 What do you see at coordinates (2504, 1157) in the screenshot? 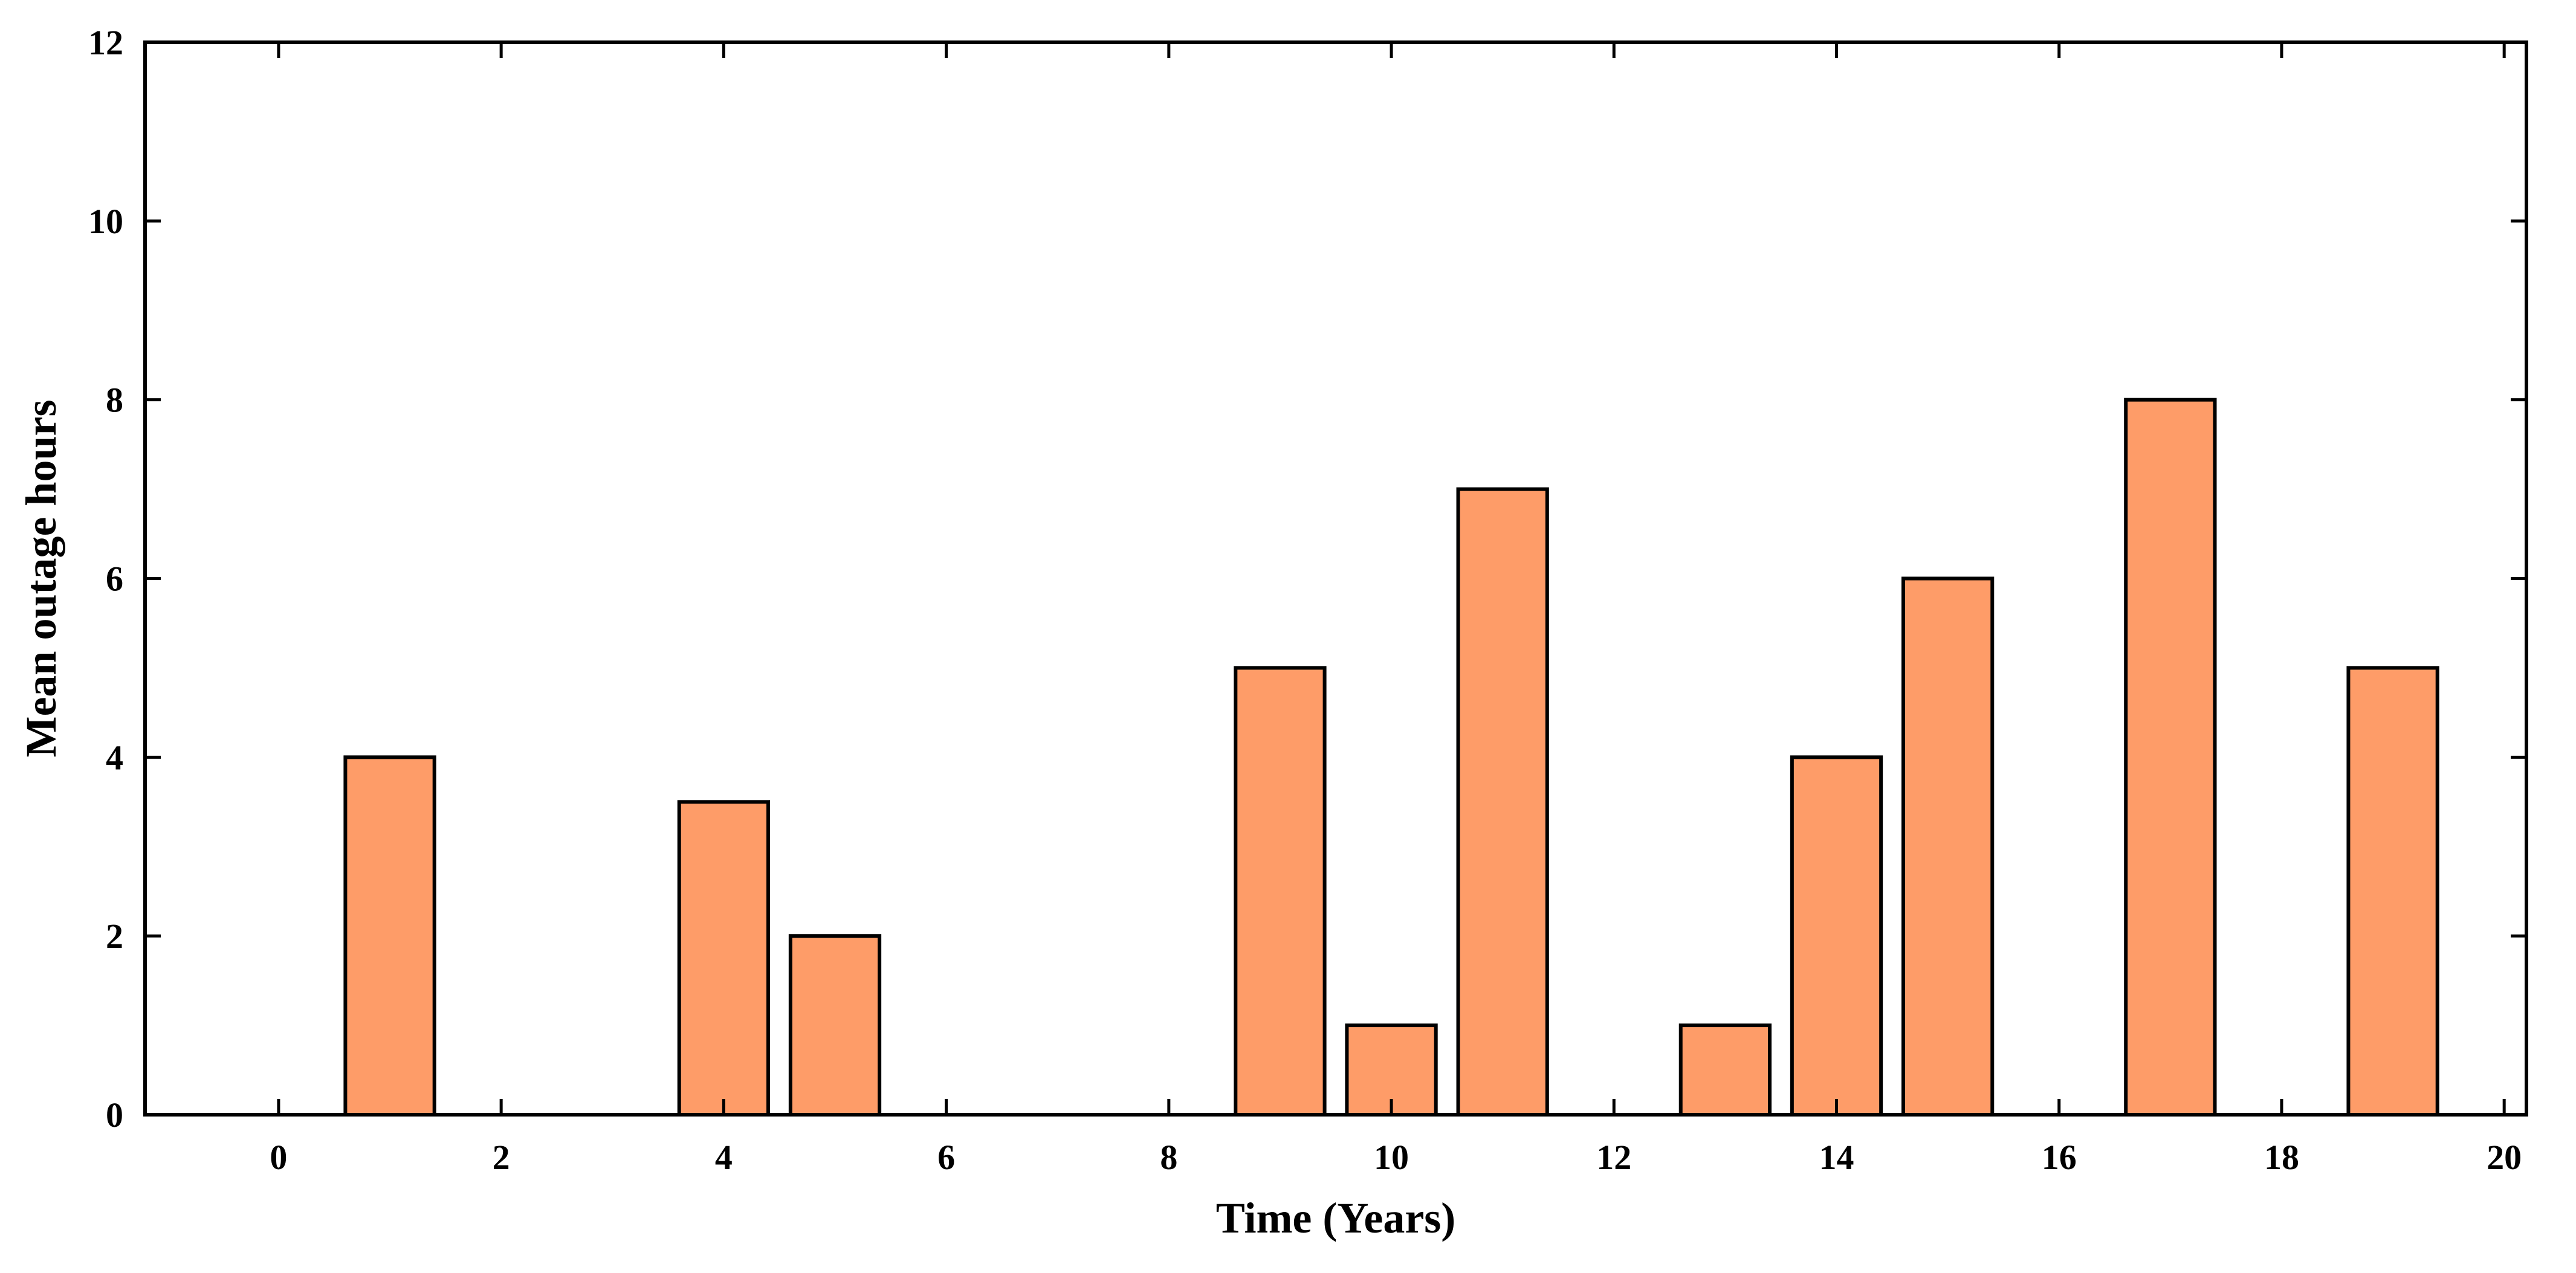
I see `x-tick-label: 20` at bounding box center [2504, 1157].